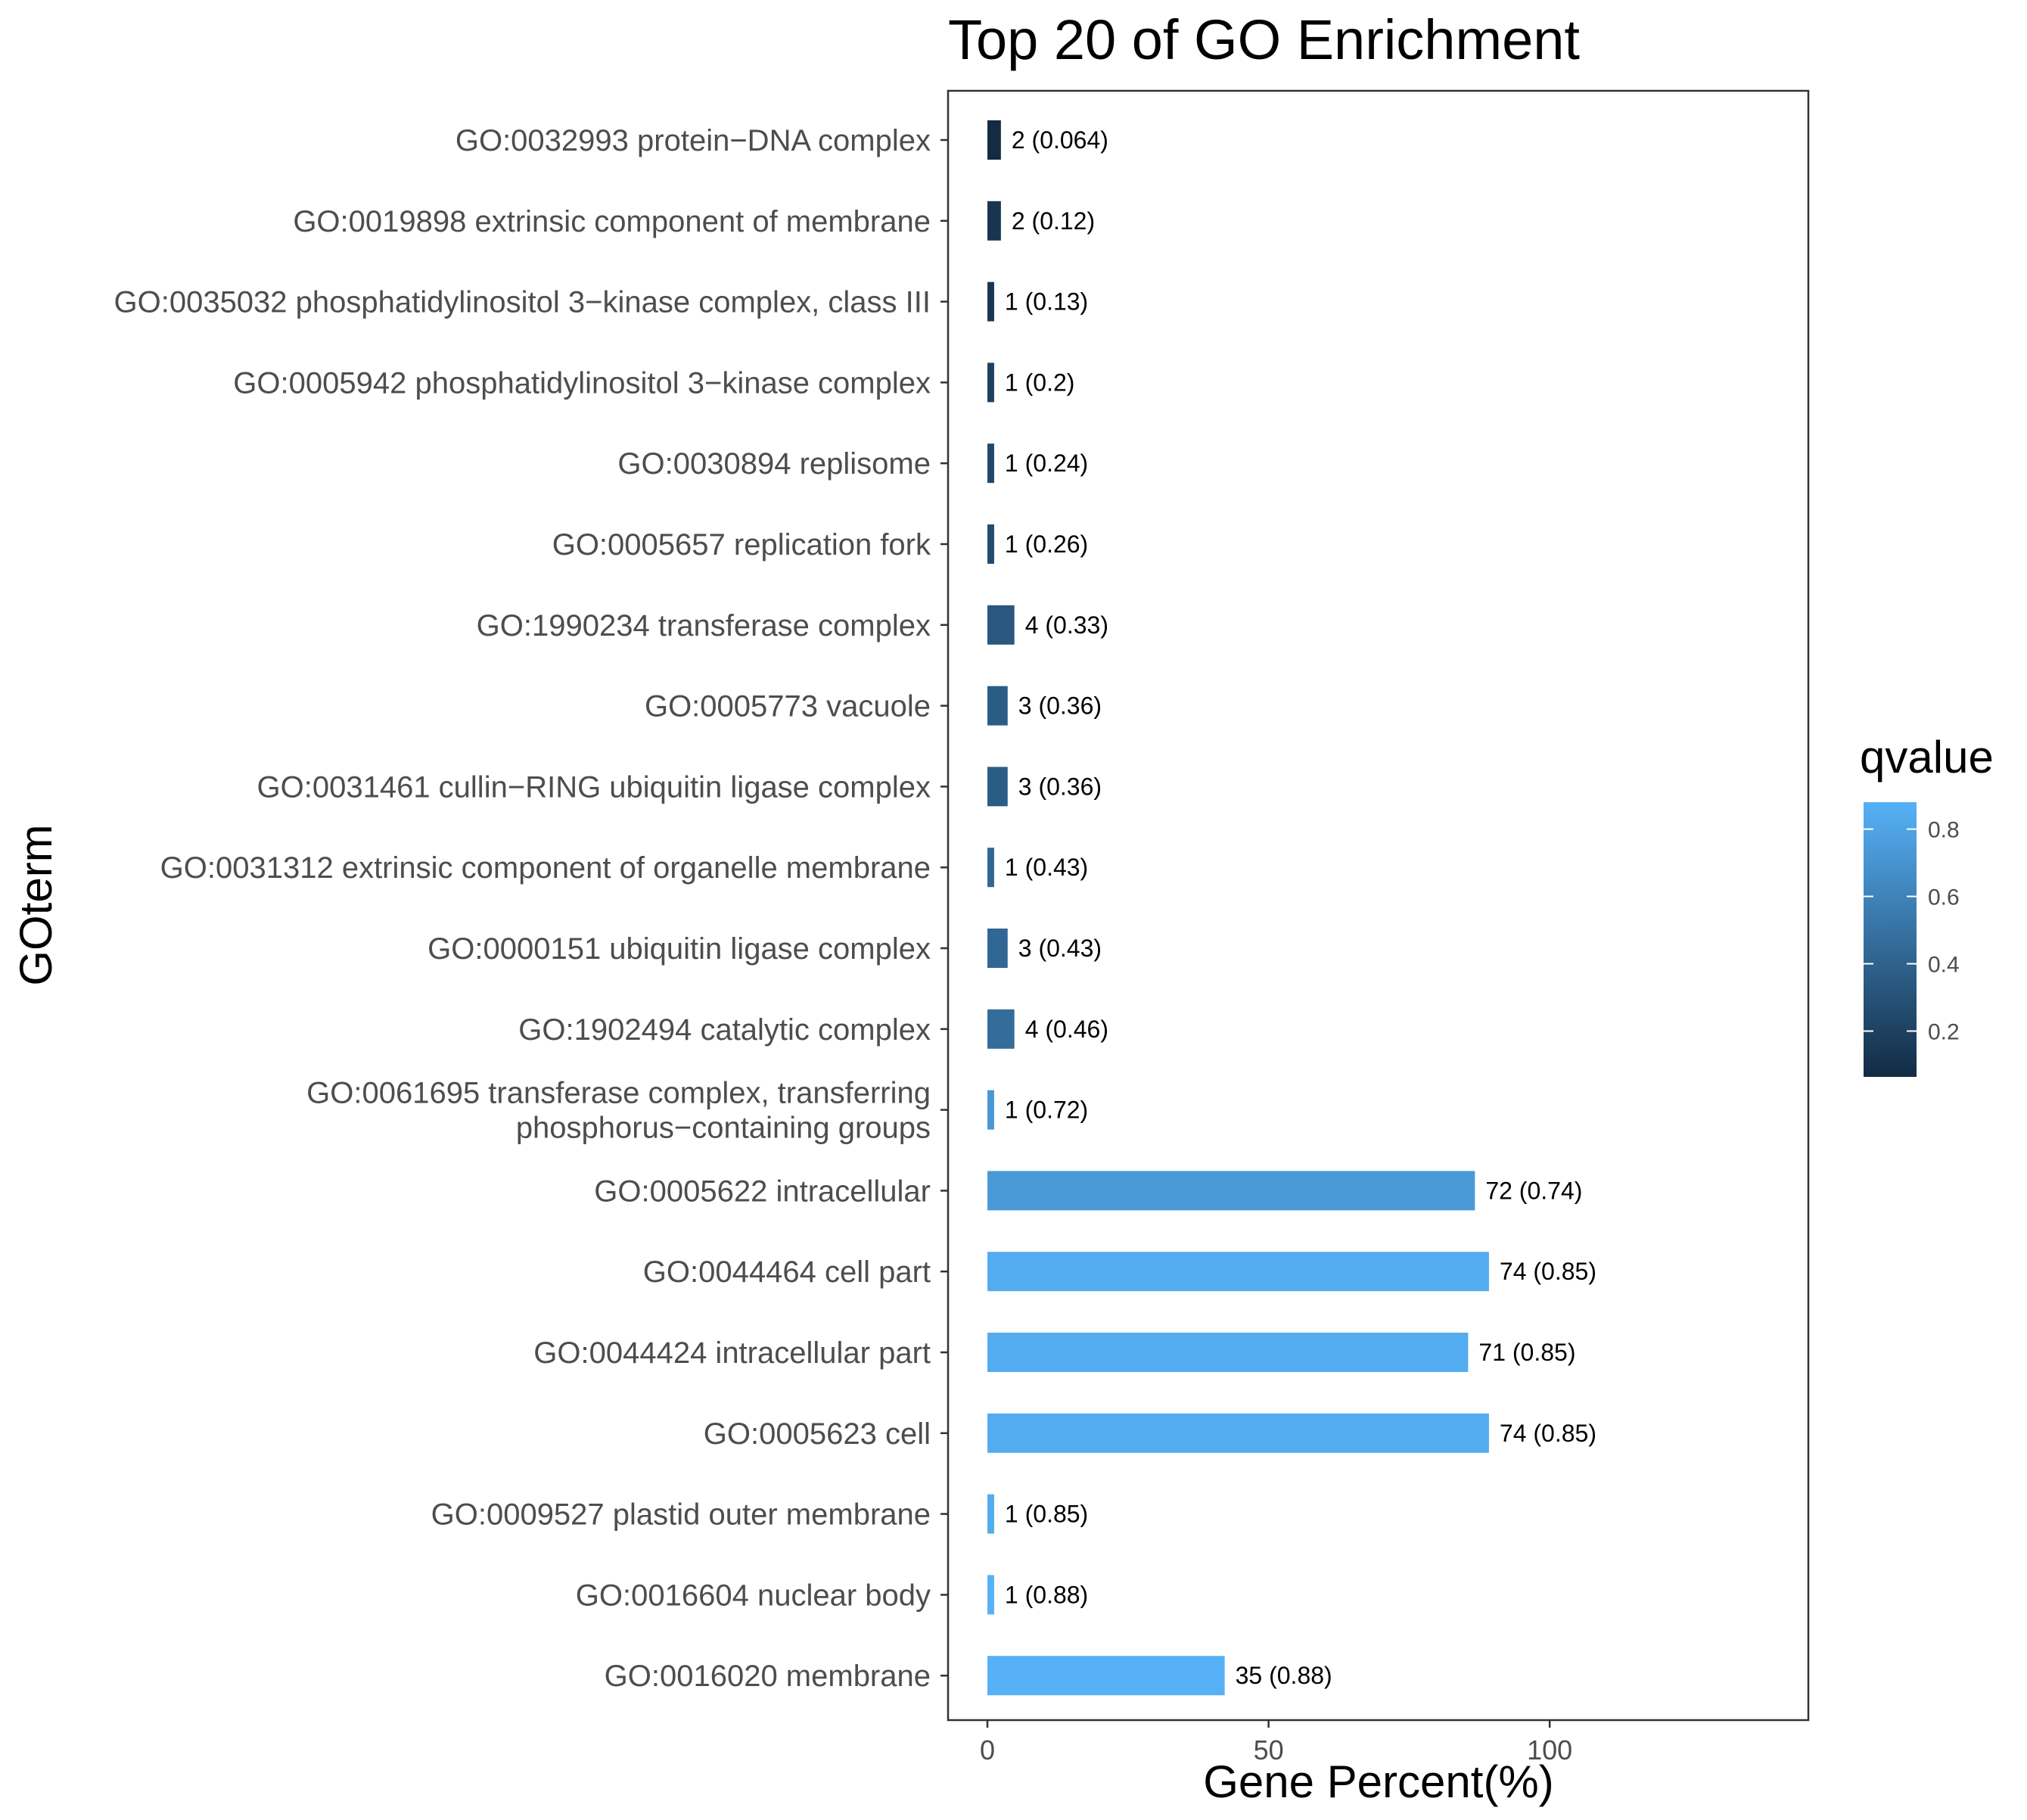 The image size is (2027, 1820). I want to click on y-tick-label: GO:0000151 ubiquitin ligase complex, so click(679, 949).